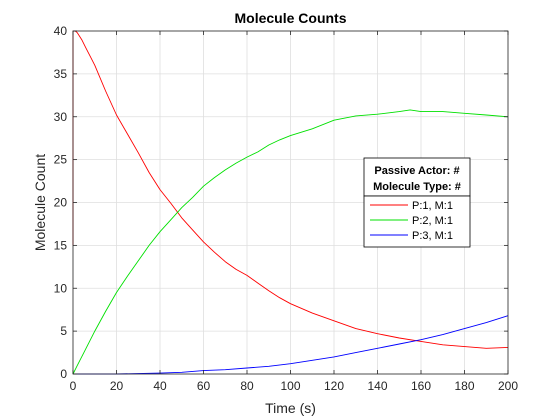 The width and height of the screenshot is (560, 420). Describe the element at coordinates (508, 386) in the screenshot. I see `x-tick-label: 200` at that location.